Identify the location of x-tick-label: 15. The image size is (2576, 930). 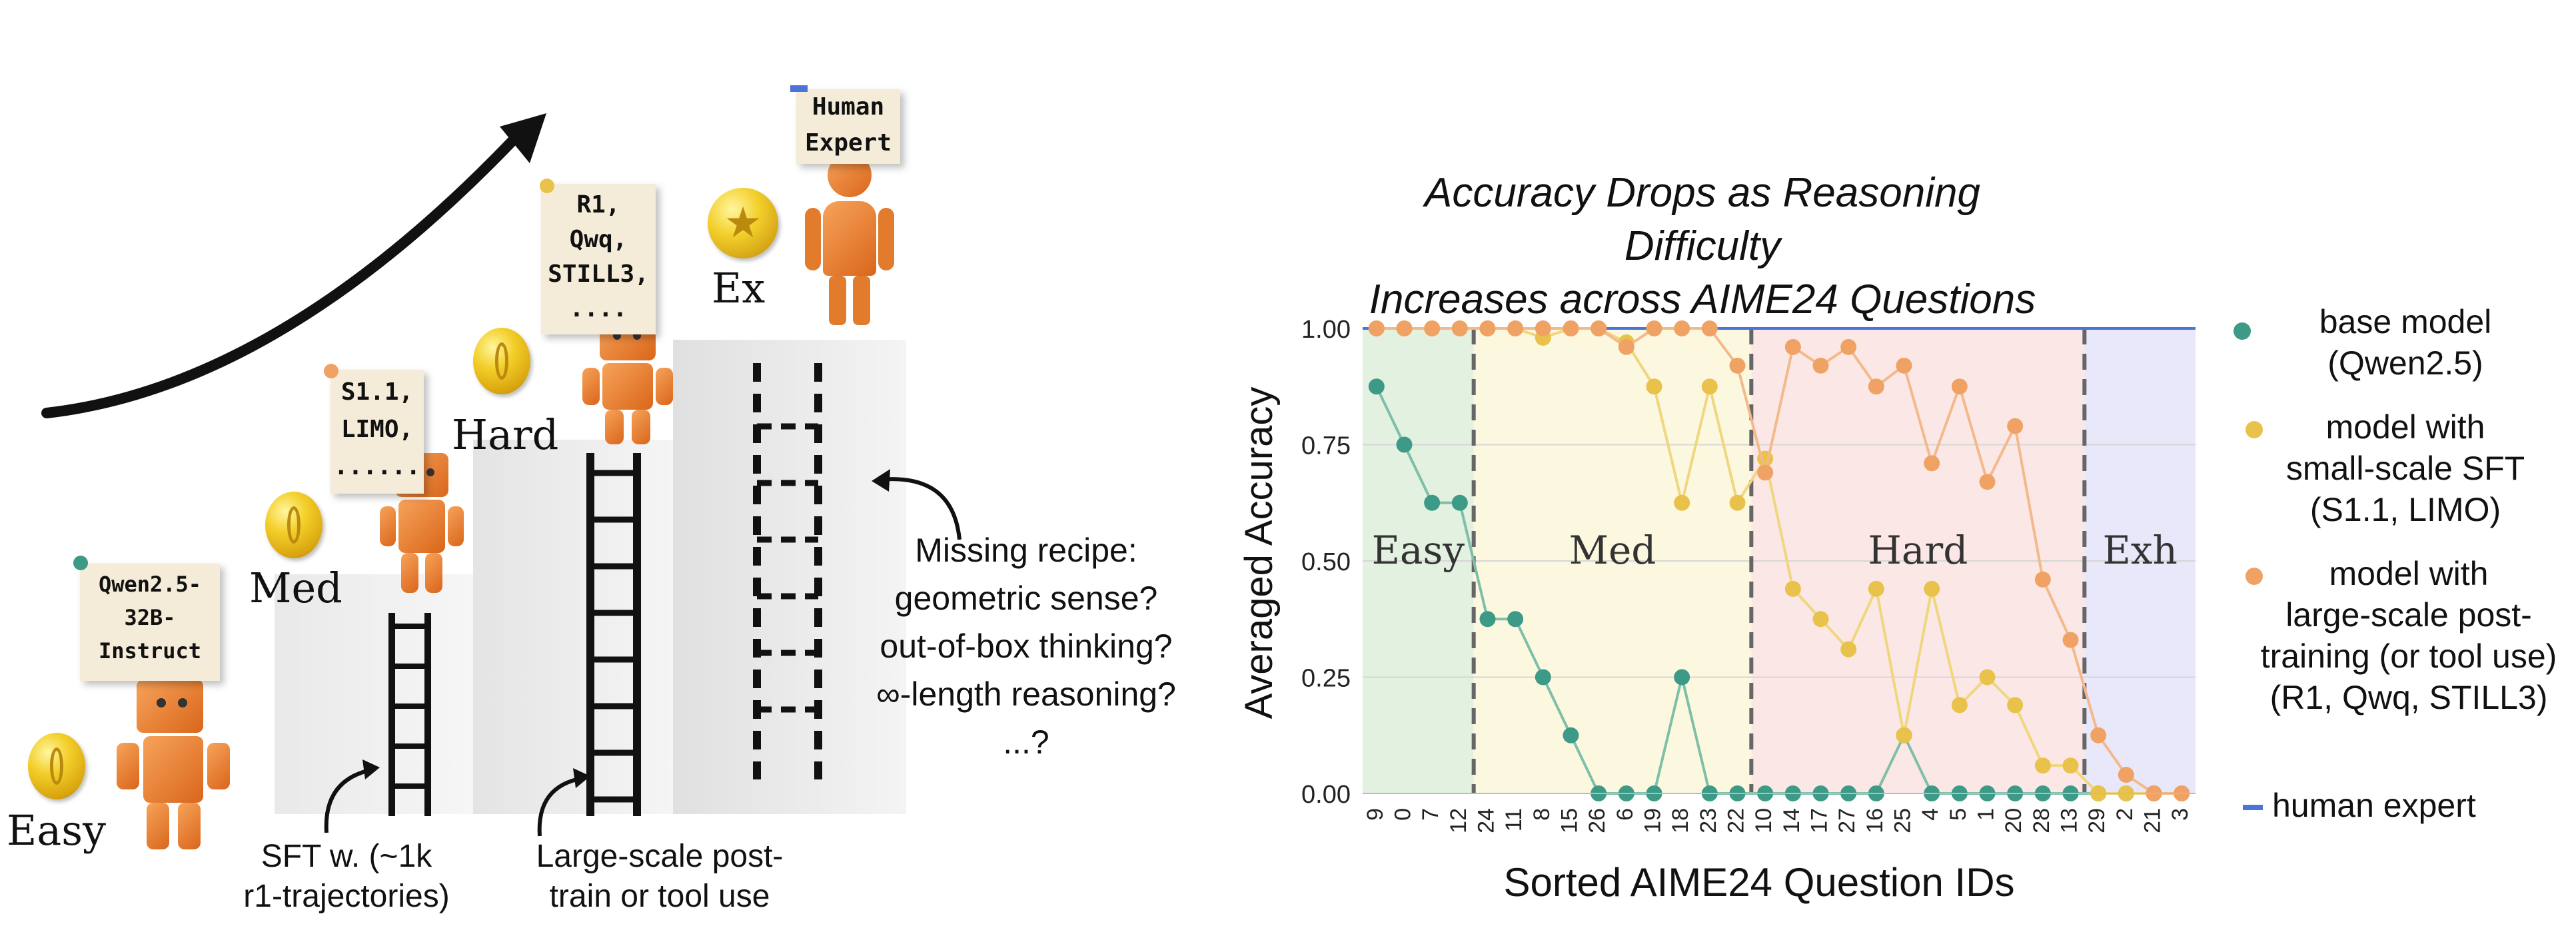
(1570, 820).